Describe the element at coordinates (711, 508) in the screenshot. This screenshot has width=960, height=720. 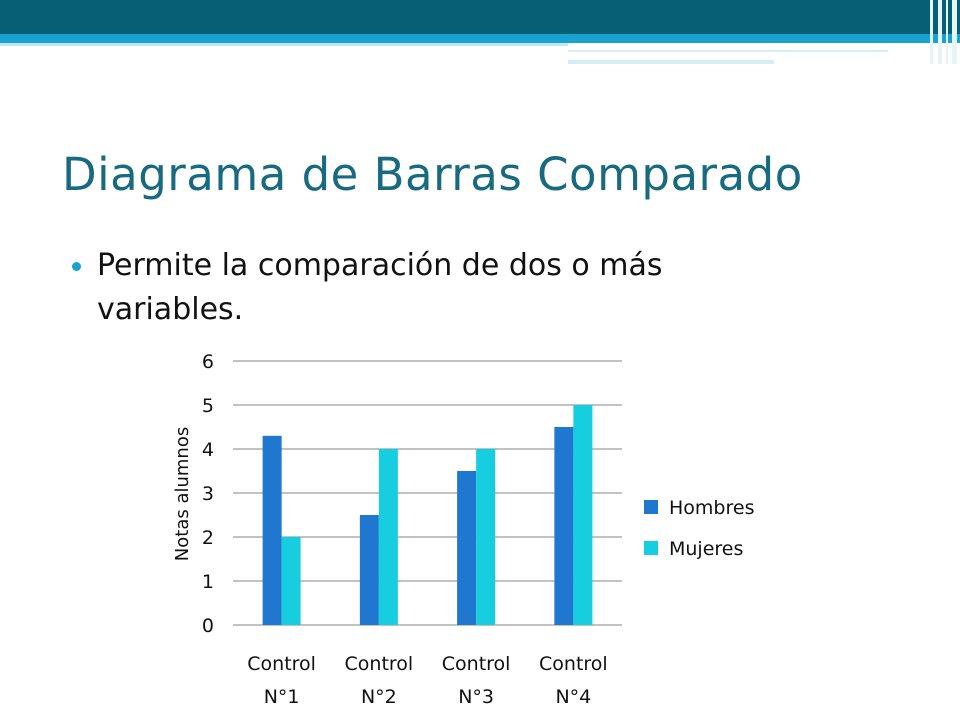
I see `legend-label-hombres: Hombres` at that location.